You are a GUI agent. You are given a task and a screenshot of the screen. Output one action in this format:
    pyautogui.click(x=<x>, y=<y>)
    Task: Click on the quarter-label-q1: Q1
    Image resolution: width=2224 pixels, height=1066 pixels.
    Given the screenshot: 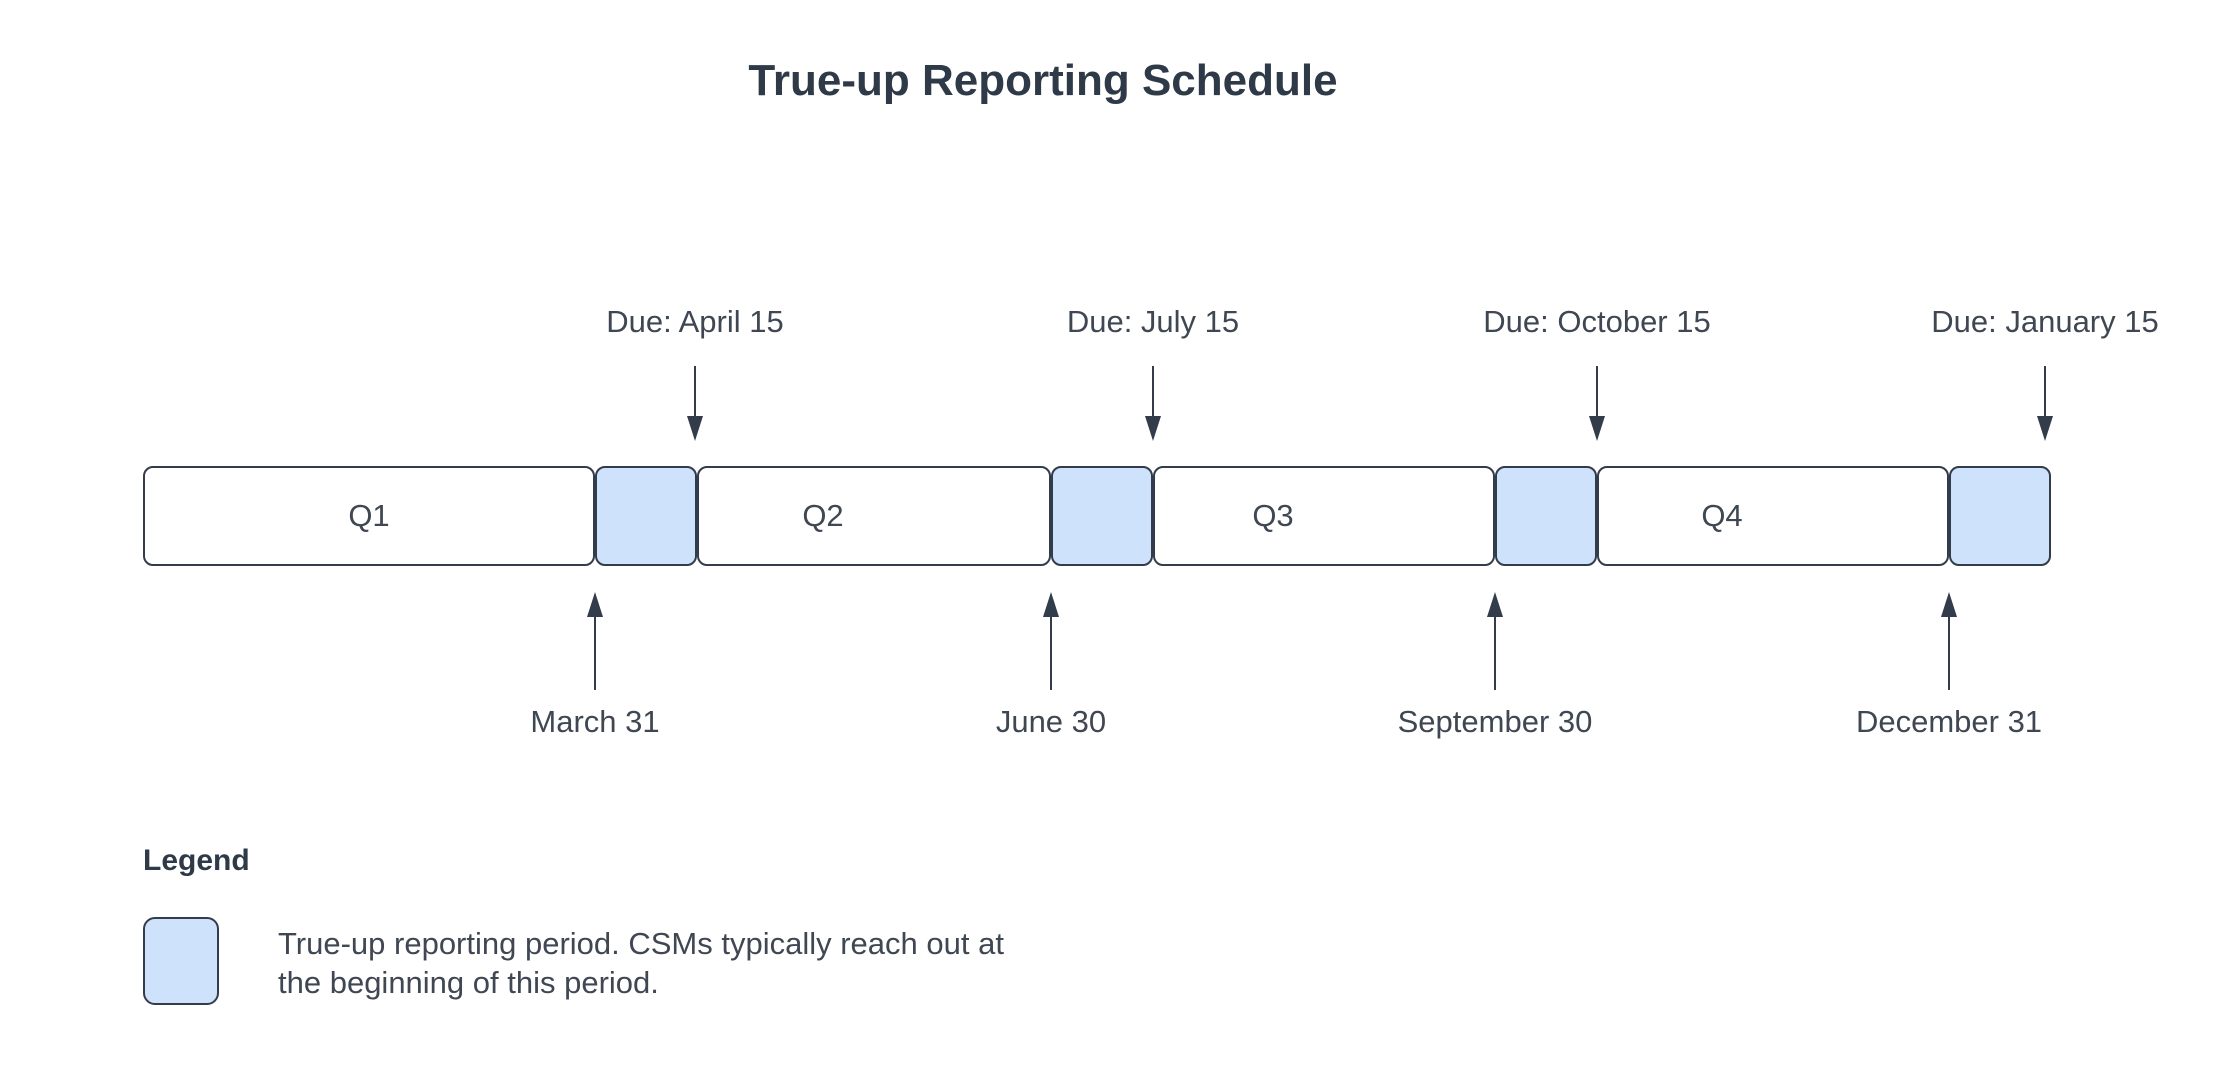 What is the action you would take?
    pyautogui.click(x=369, y=515)
    